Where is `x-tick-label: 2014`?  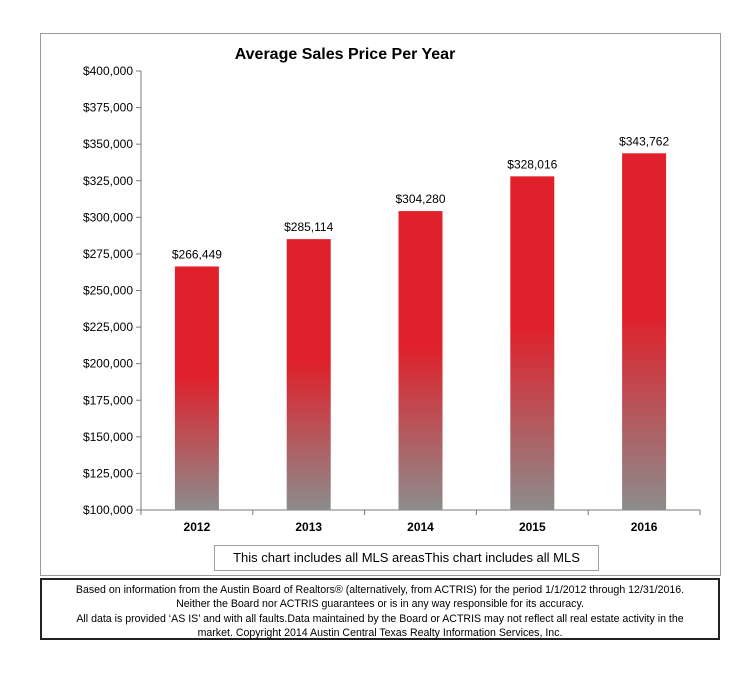 x-tick-label: 2014 is located at coordinates (420, 527).